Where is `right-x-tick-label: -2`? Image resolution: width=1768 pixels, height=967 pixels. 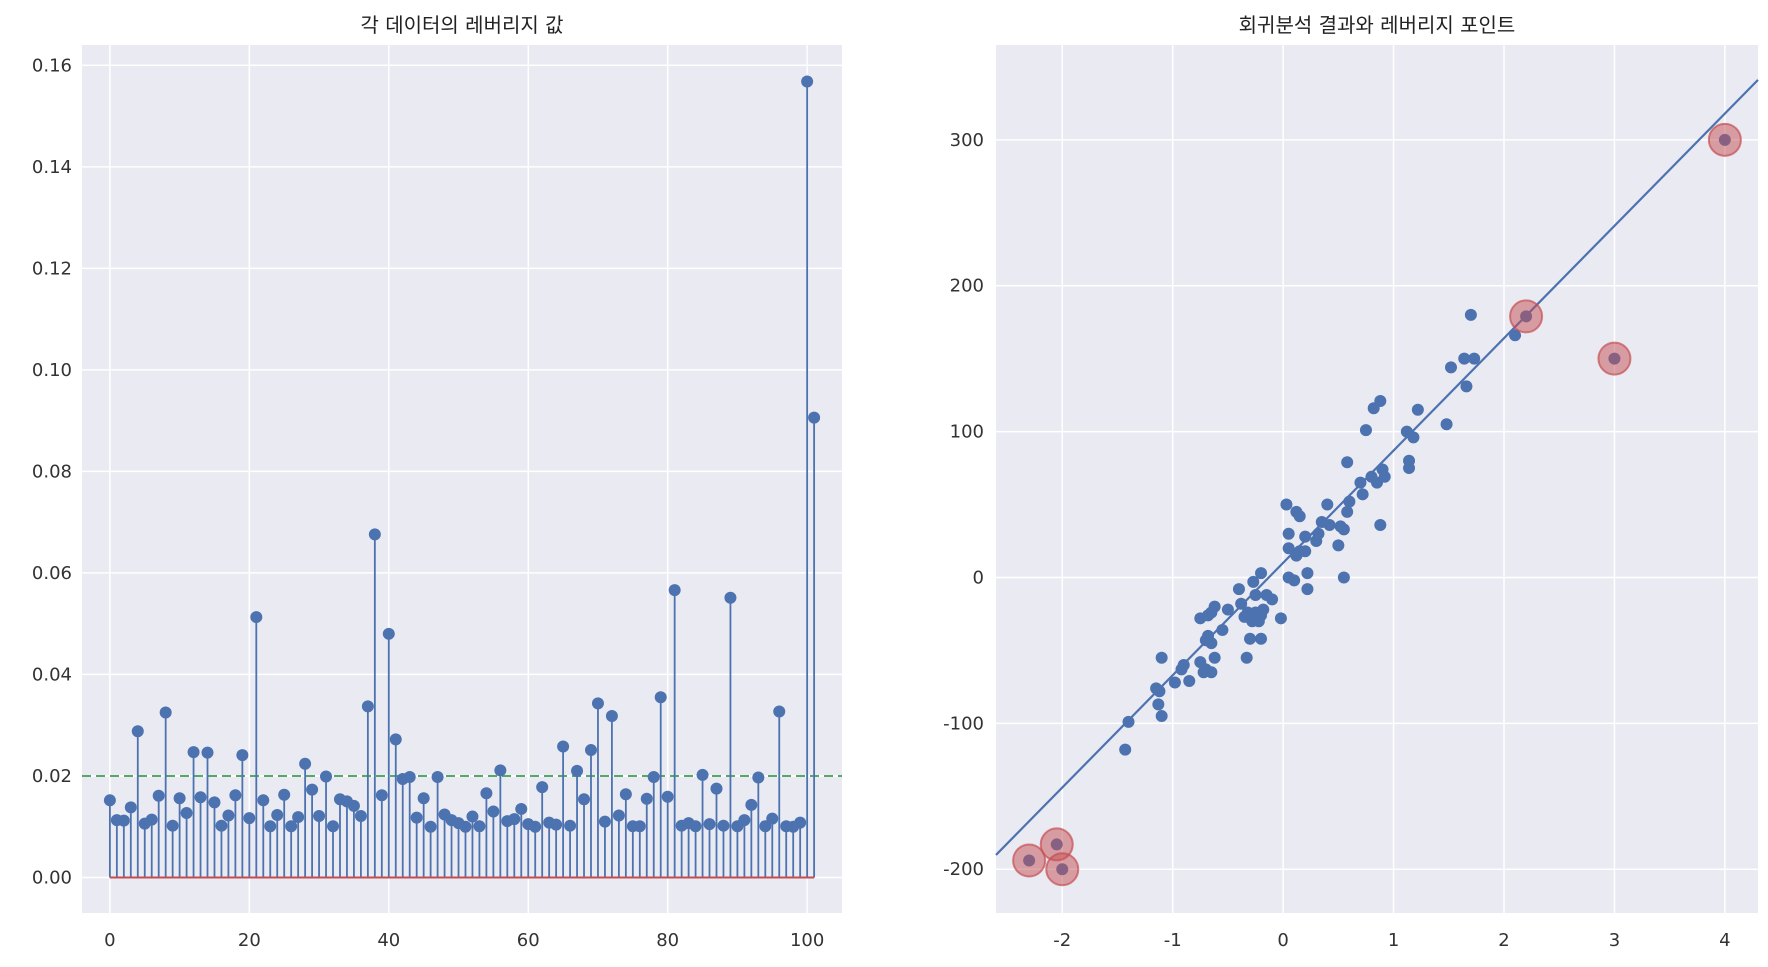
right-x-tick-label: -2 is located at coordinates (1062, 940).